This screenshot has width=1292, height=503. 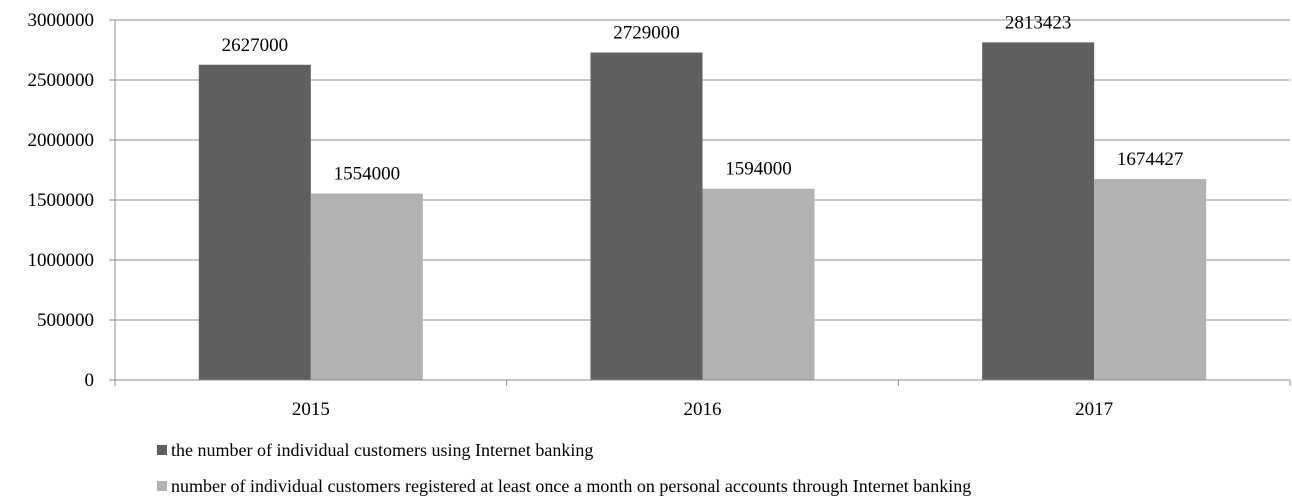 I want to click on y-tick-label: 2000000, so click(x=61, y=140).